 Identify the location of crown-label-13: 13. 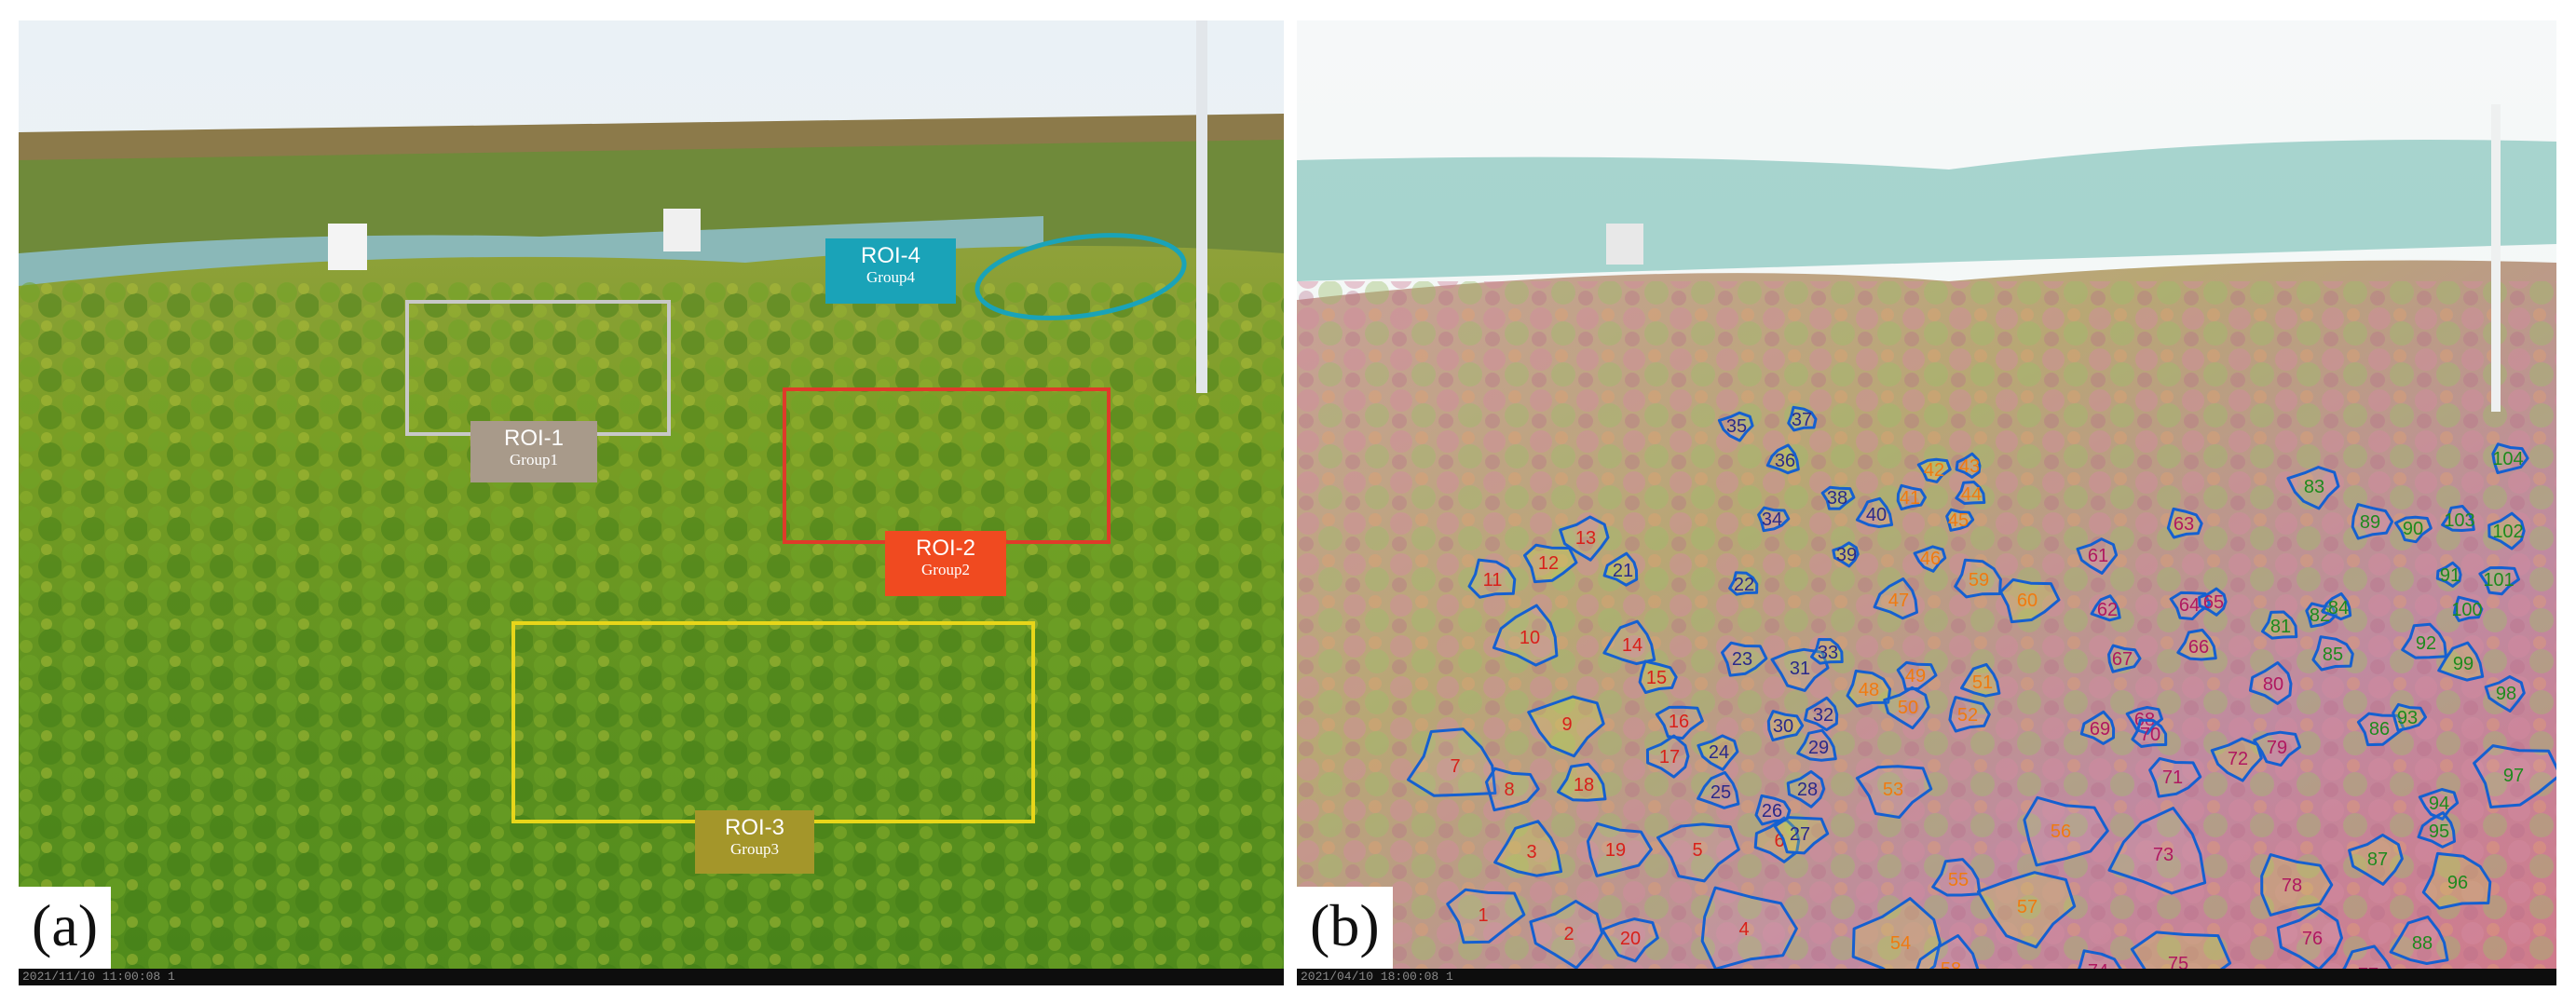
(1585, 538).